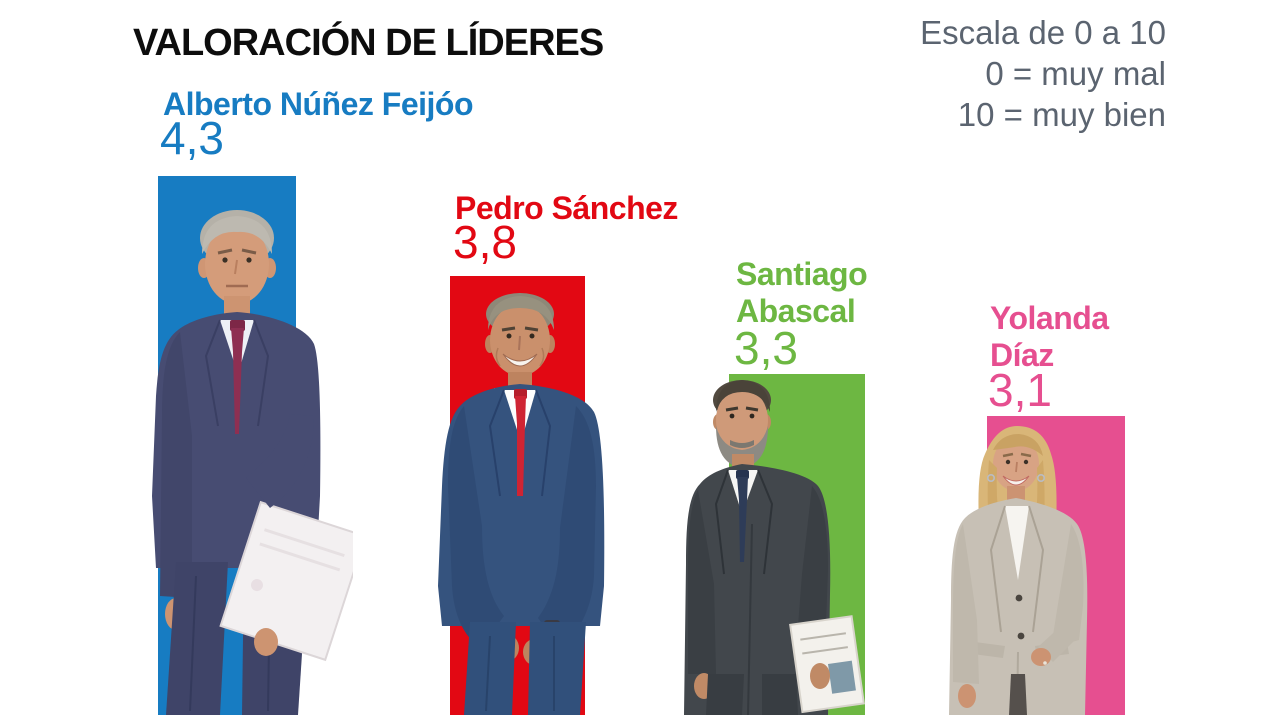 The width and height of the screenshot is (1280, 720). What do you see at coordinates (1020, 390) in the screenshot?
I see `leader-value-diaz: 3,1` at bounding box center [1020, 390].